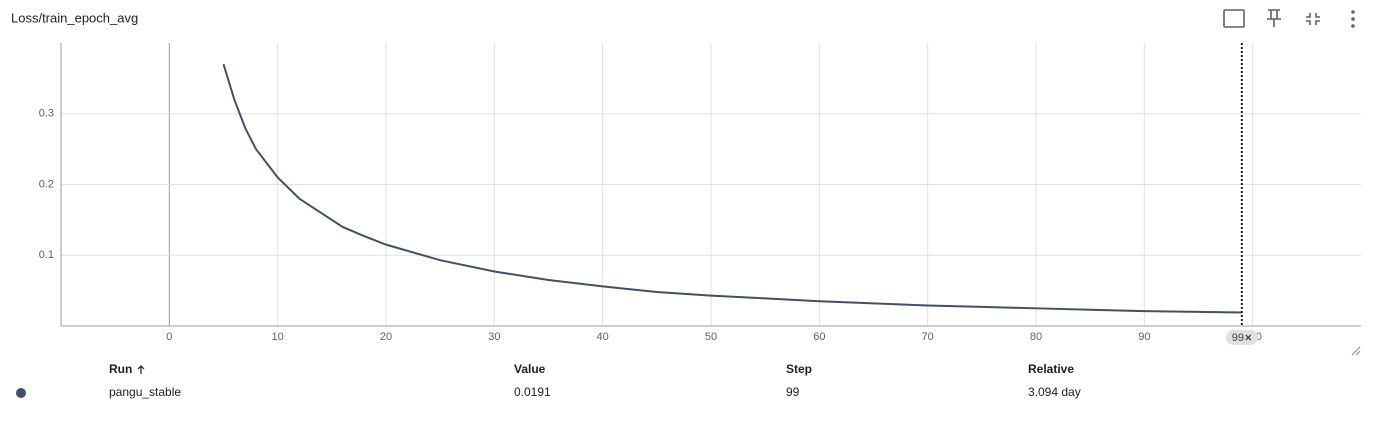 The width and height of the screenshot is (1377, 431). I want to click on x-tick-label: 80, so click(1036, 337).